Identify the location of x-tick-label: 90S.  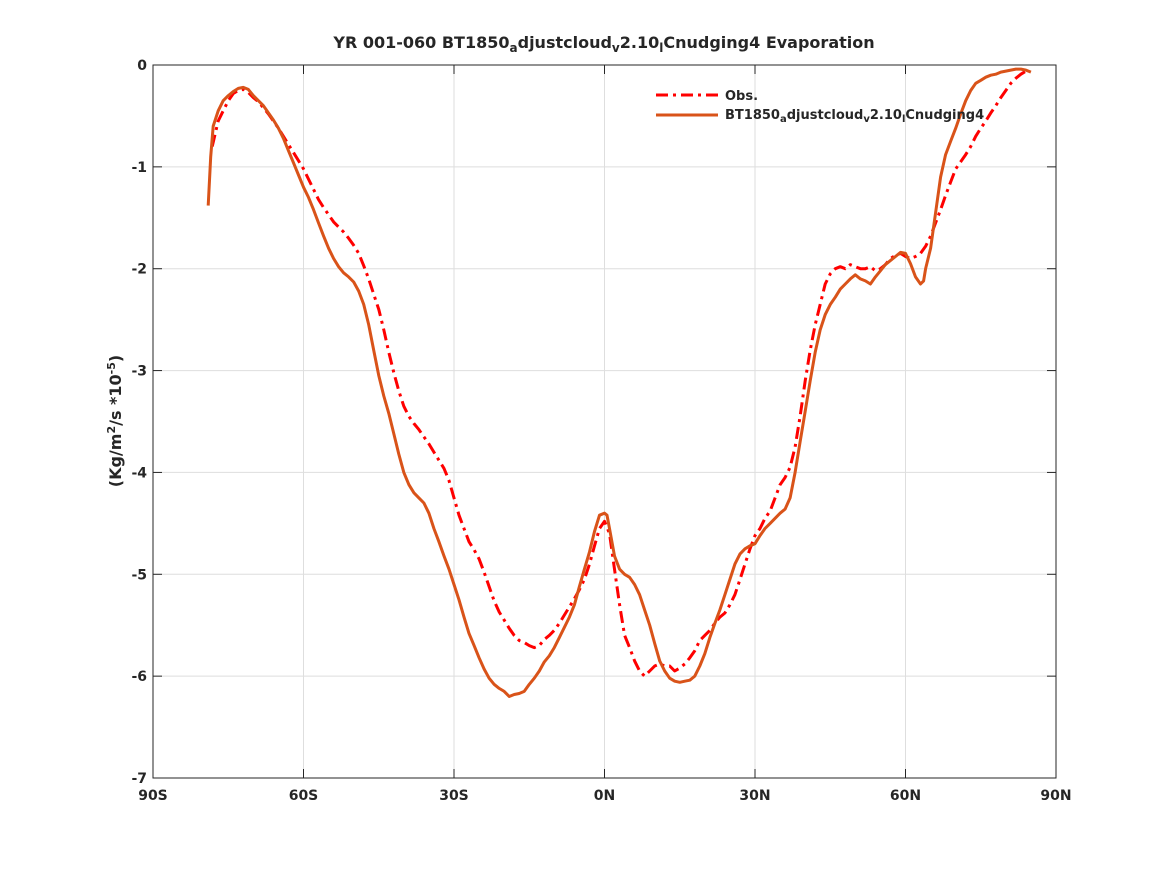
(153, 796).